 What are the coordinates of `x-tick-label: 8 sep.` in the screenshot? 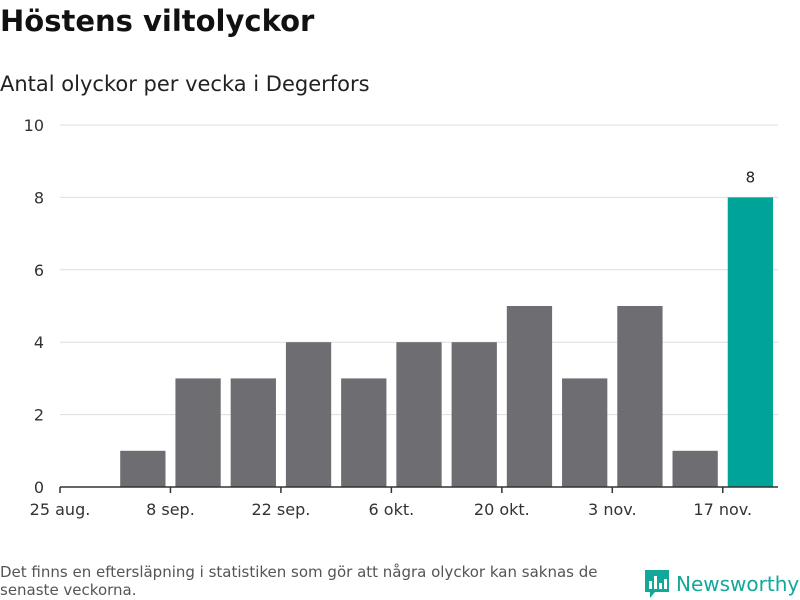 It's located at (170, 509).